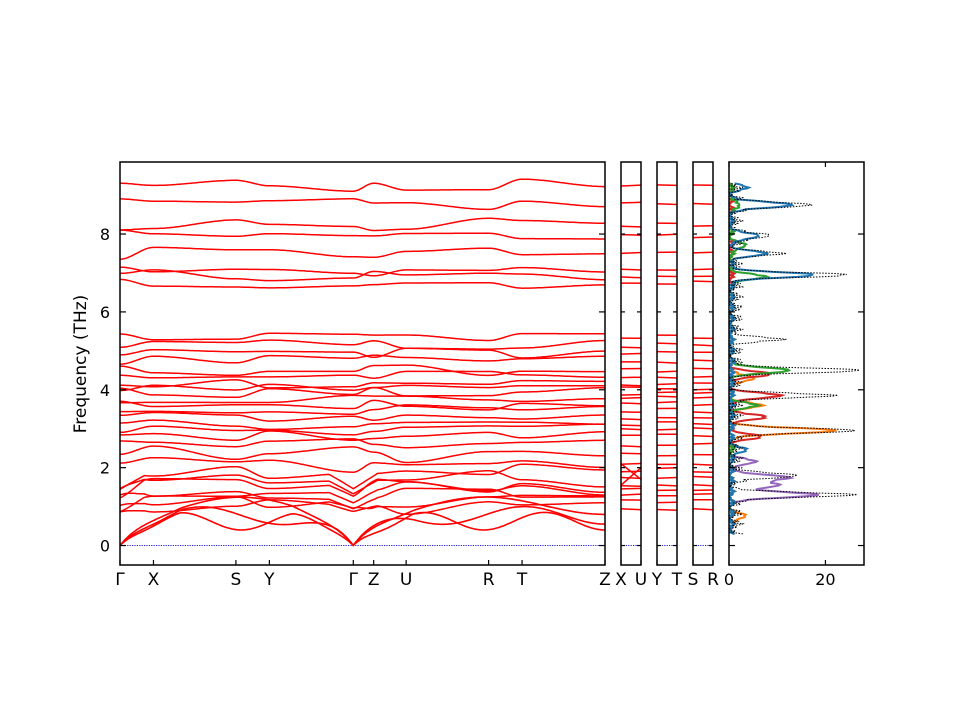 Image resolution: width=960 pixels, height=720 pixels. What do you see at coordinates (105, 234) in the screenshot?
I see `y-tick-label: 8` at bounding box center [105, 234].